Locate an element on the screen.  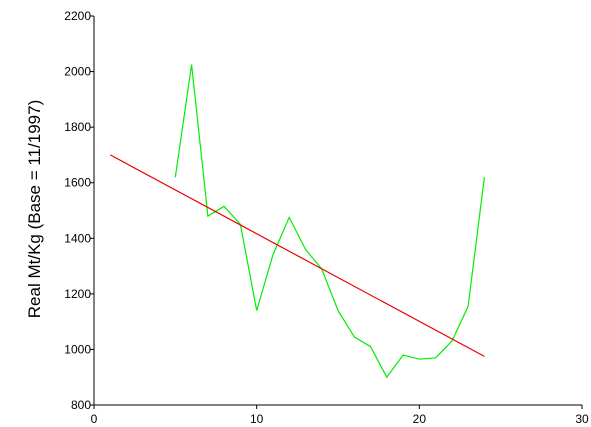
y-tick-label: 1600 is located at coordinates (77, 183).